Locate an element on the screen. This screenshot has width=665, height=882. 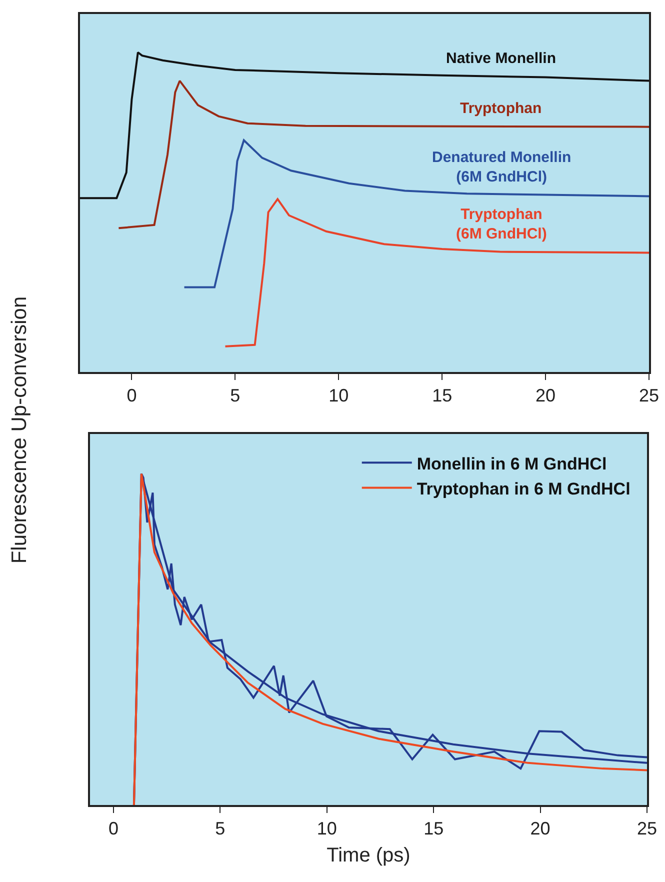
series-label: Tryptophan (6M GndHCl) is located at coordinates (501, 224).